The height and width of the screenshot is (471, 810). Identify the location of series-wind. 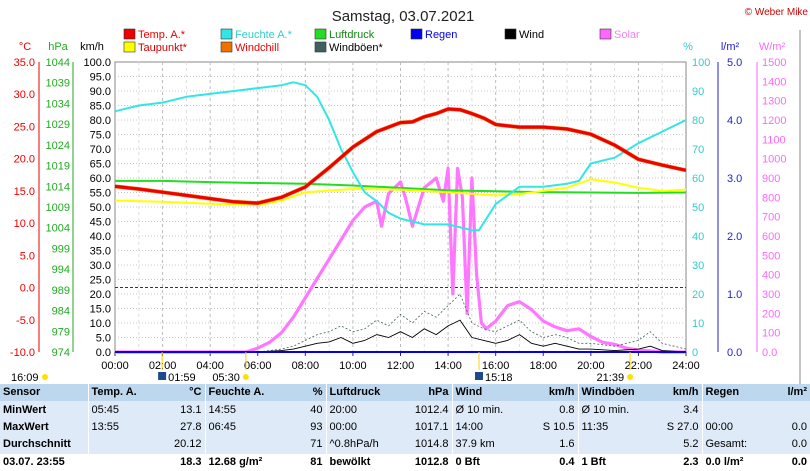
(401, 336).